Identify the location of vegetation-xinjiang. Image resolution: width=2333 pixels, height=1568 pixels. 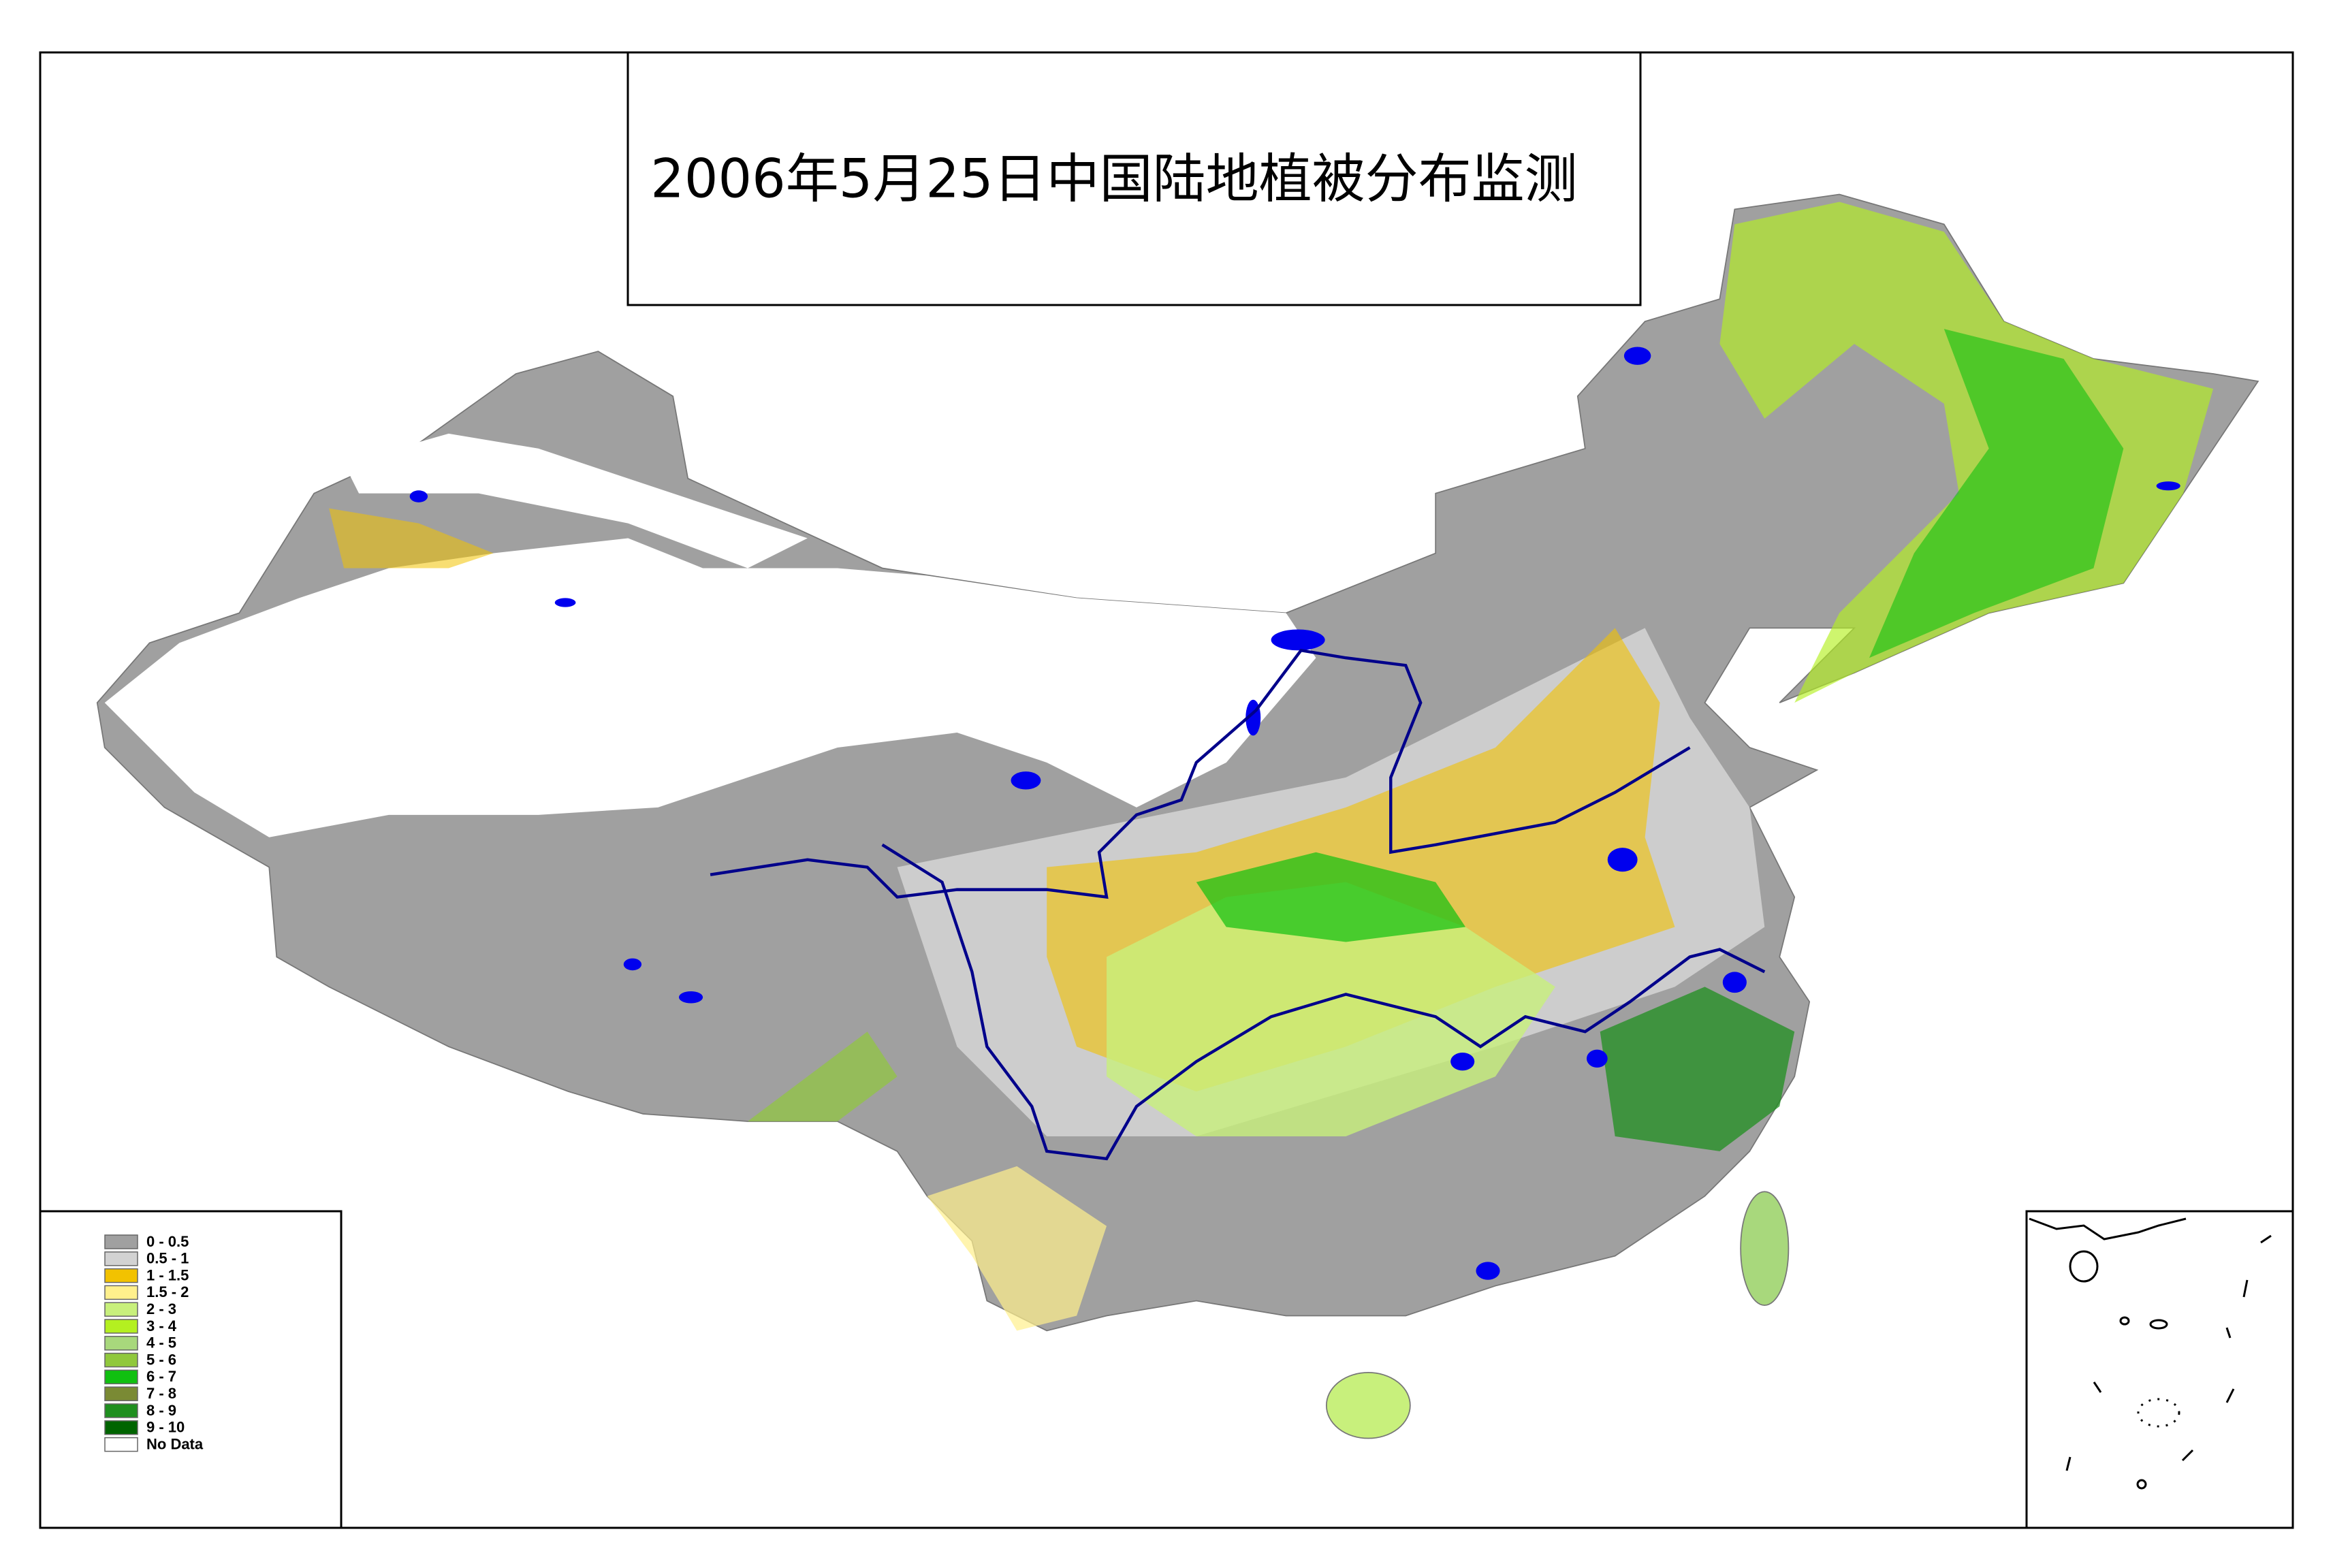
(411, 538).